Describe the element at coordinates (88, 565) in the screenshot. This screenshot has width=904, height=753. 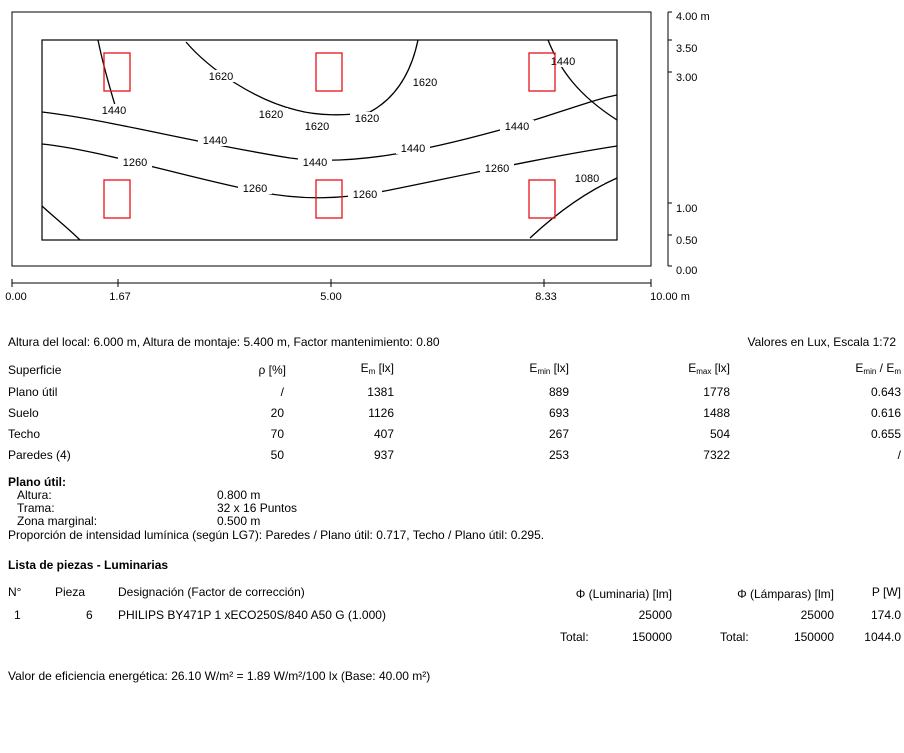
I see `luminarias-title: Lista de piezas - Luminarias` at that location.